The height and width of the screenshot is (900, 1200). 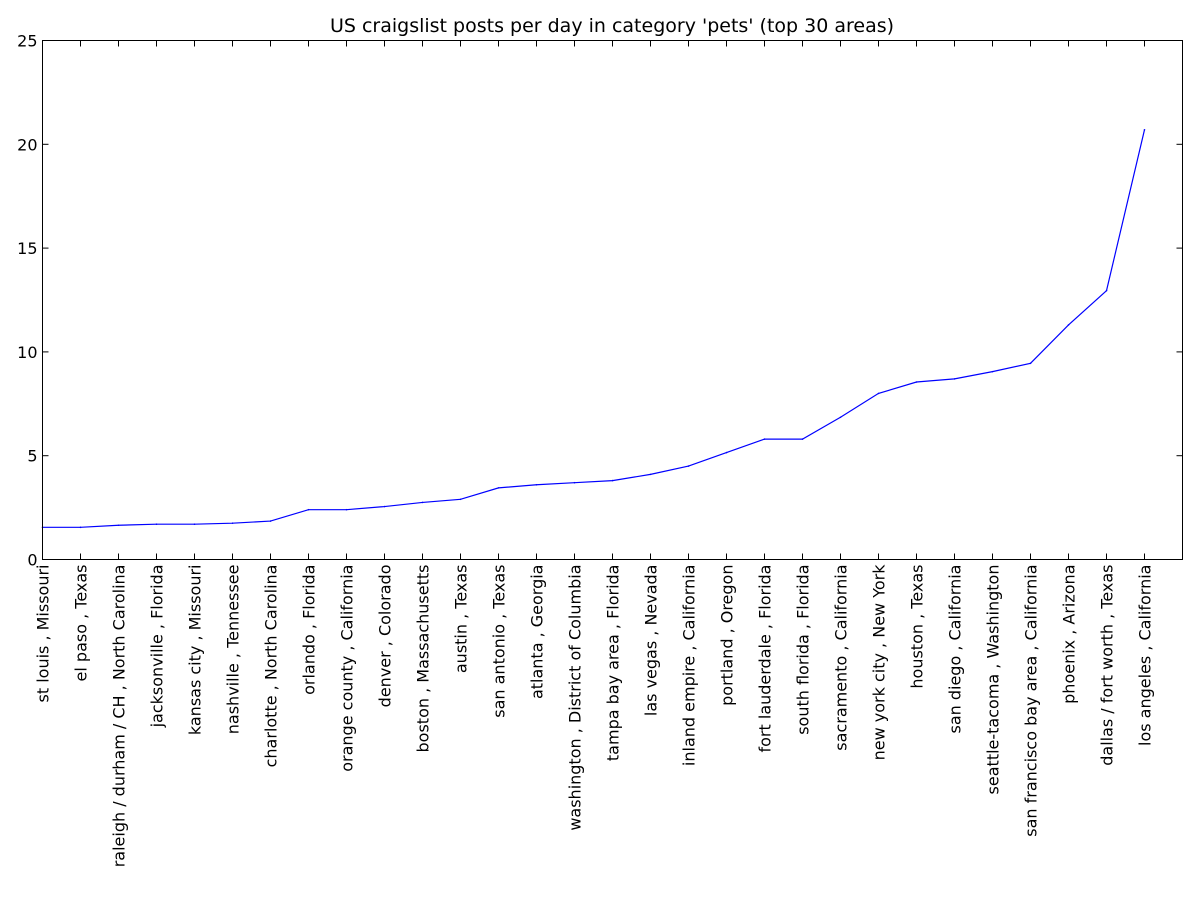 I want to click on x-tick-label: inland empire , California, so click(x=689, y=666).